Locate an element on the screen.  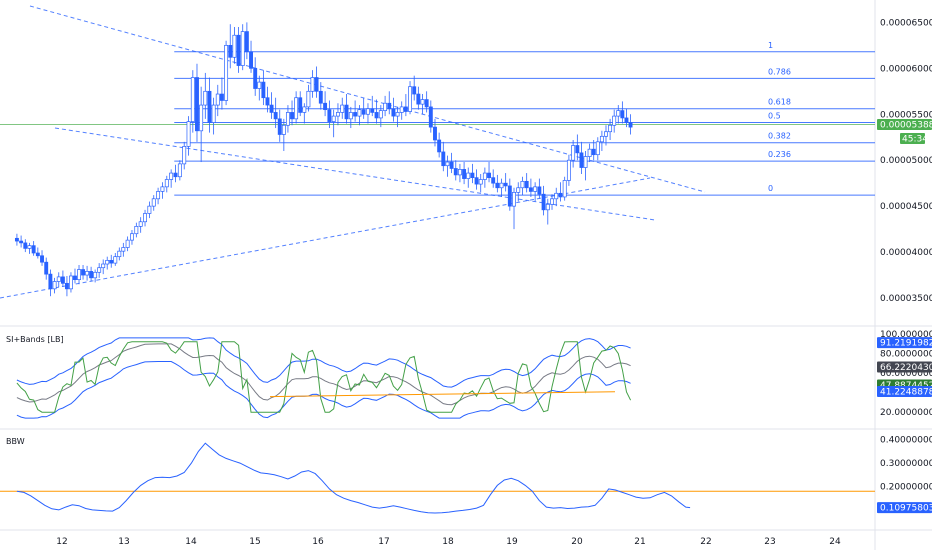
fib-level-label: 0.236 is located at coordinates (779, 154).